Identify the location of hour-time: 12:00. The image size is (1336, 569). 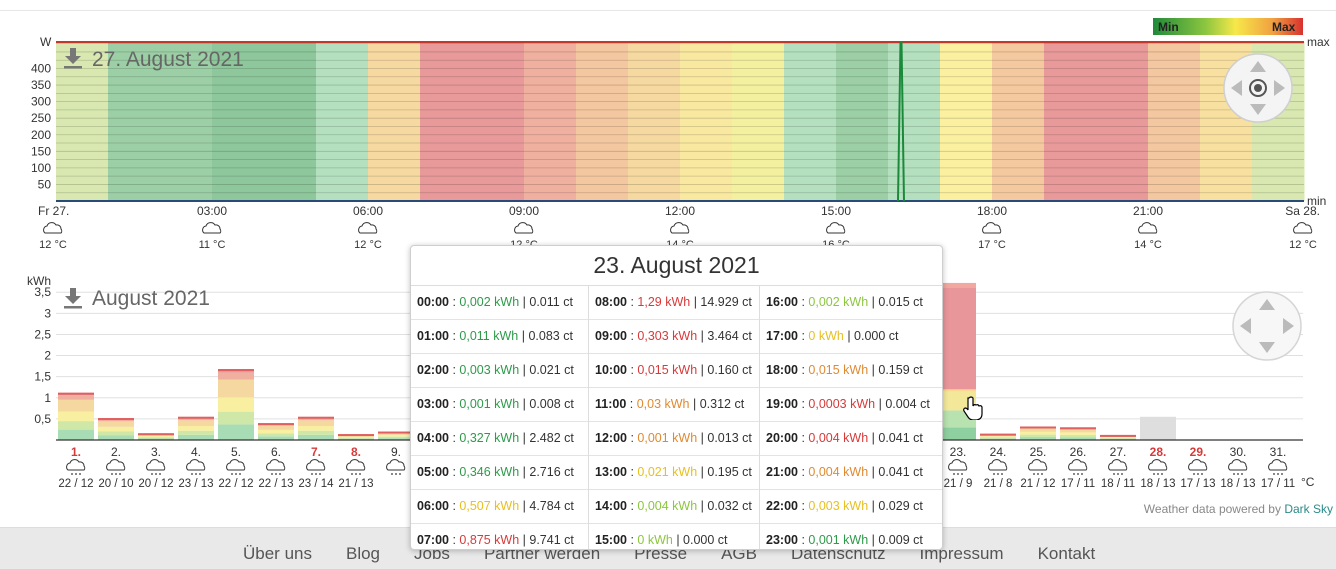
(611, 438).